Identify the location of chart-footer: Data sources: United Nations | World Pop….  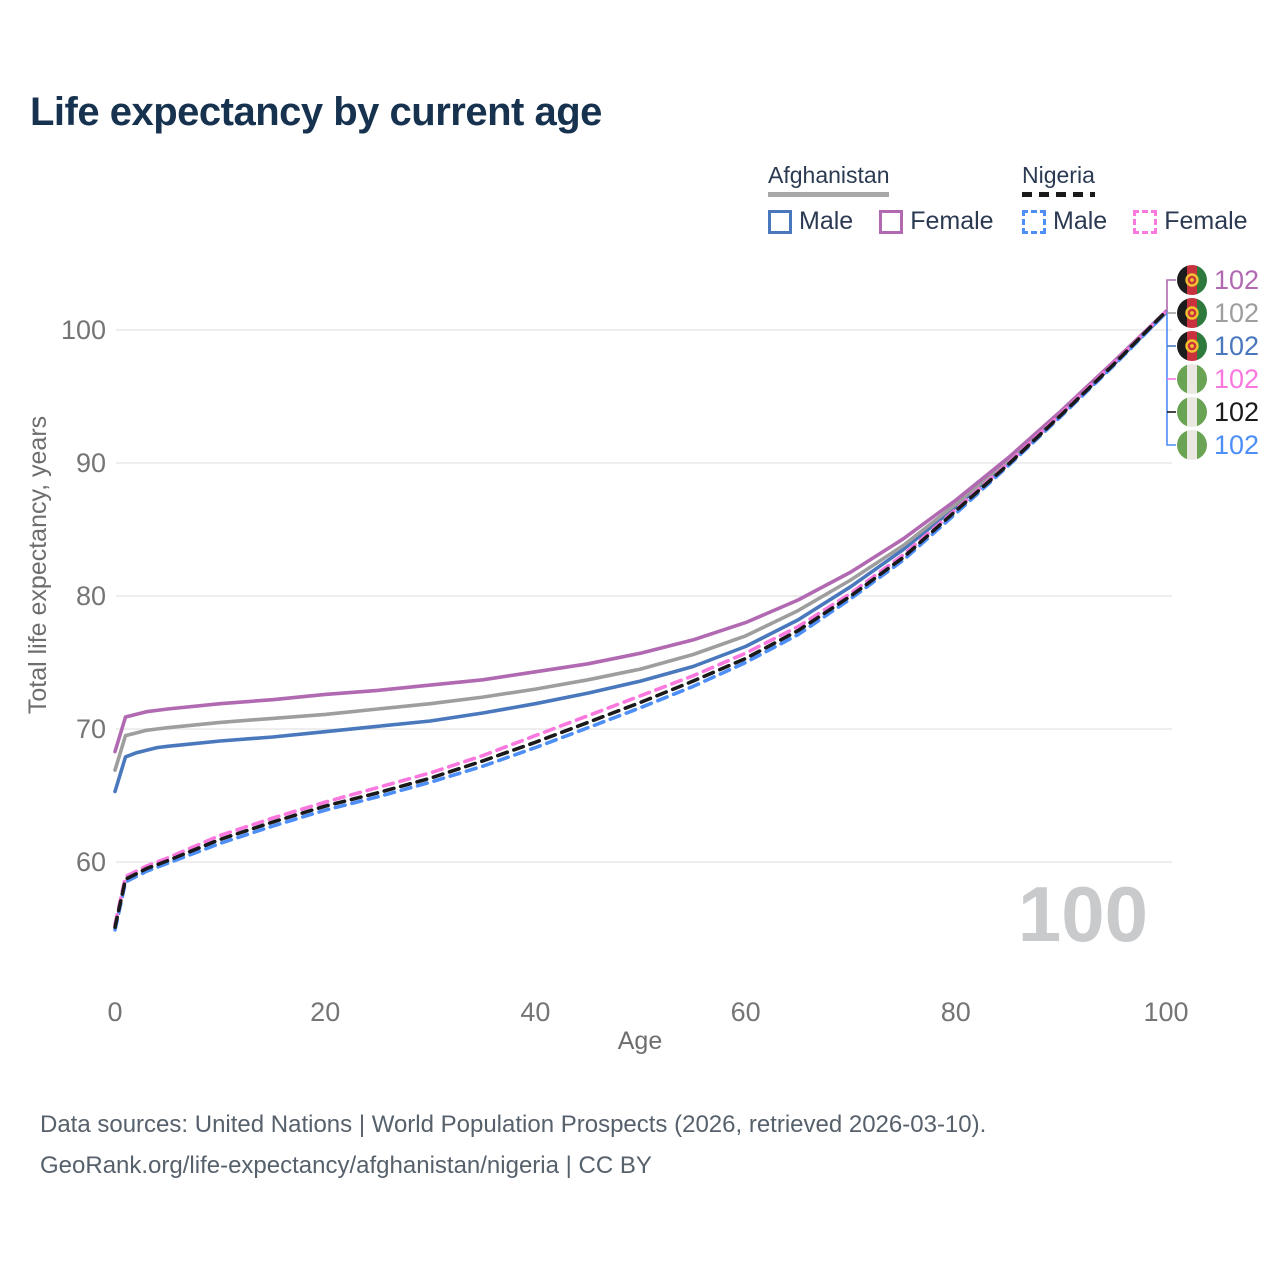
(513, 1145).